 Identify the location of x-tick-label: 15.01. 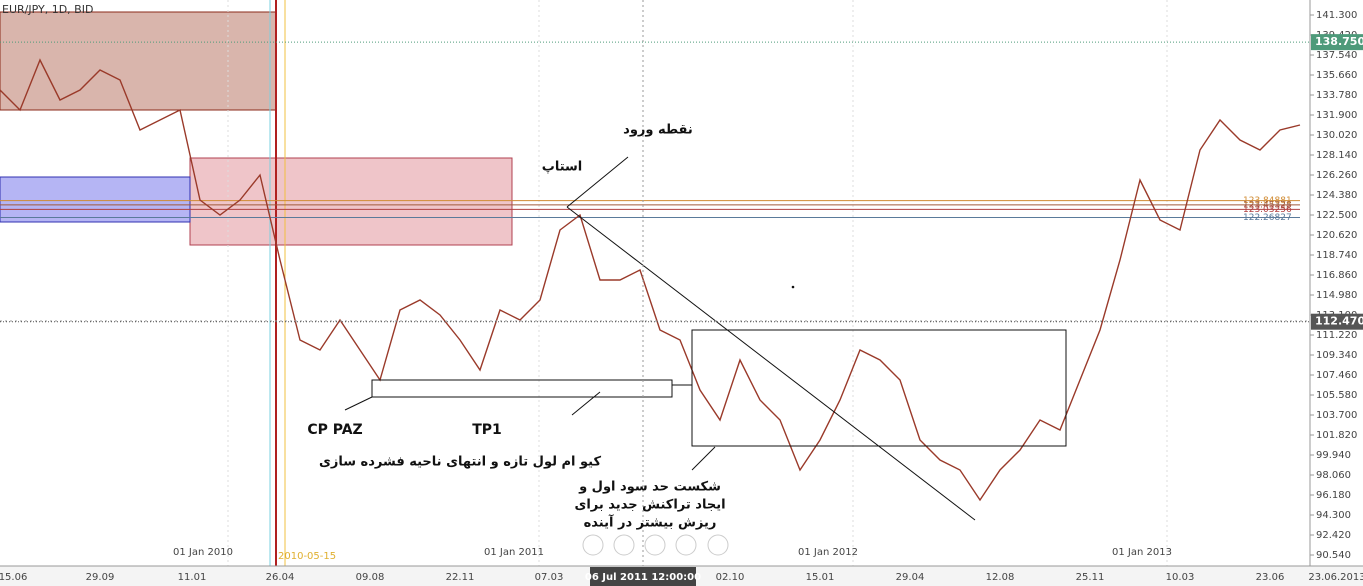
(820, 577).